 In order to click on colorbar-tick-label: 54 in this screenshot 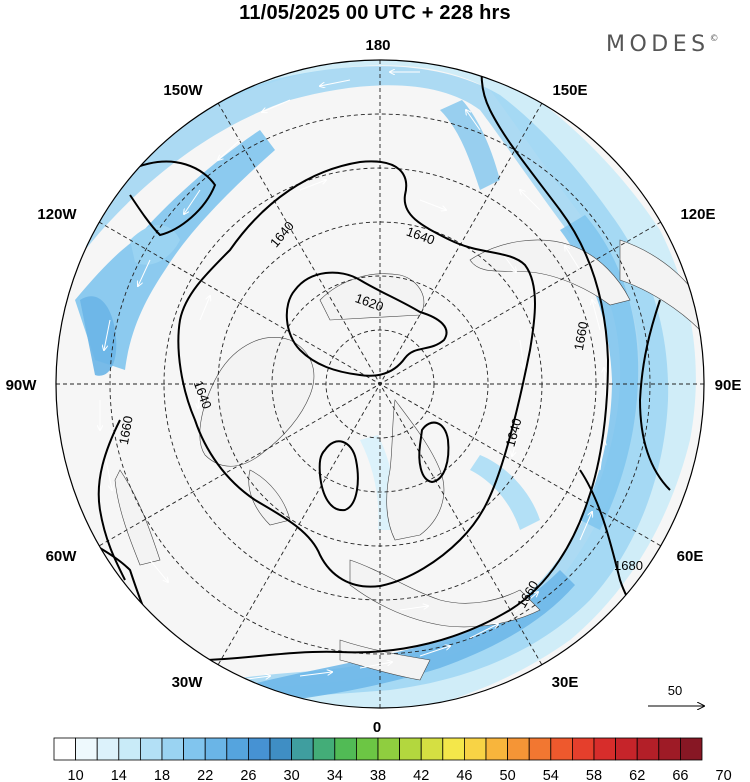, I will do `click(551, 775)`.